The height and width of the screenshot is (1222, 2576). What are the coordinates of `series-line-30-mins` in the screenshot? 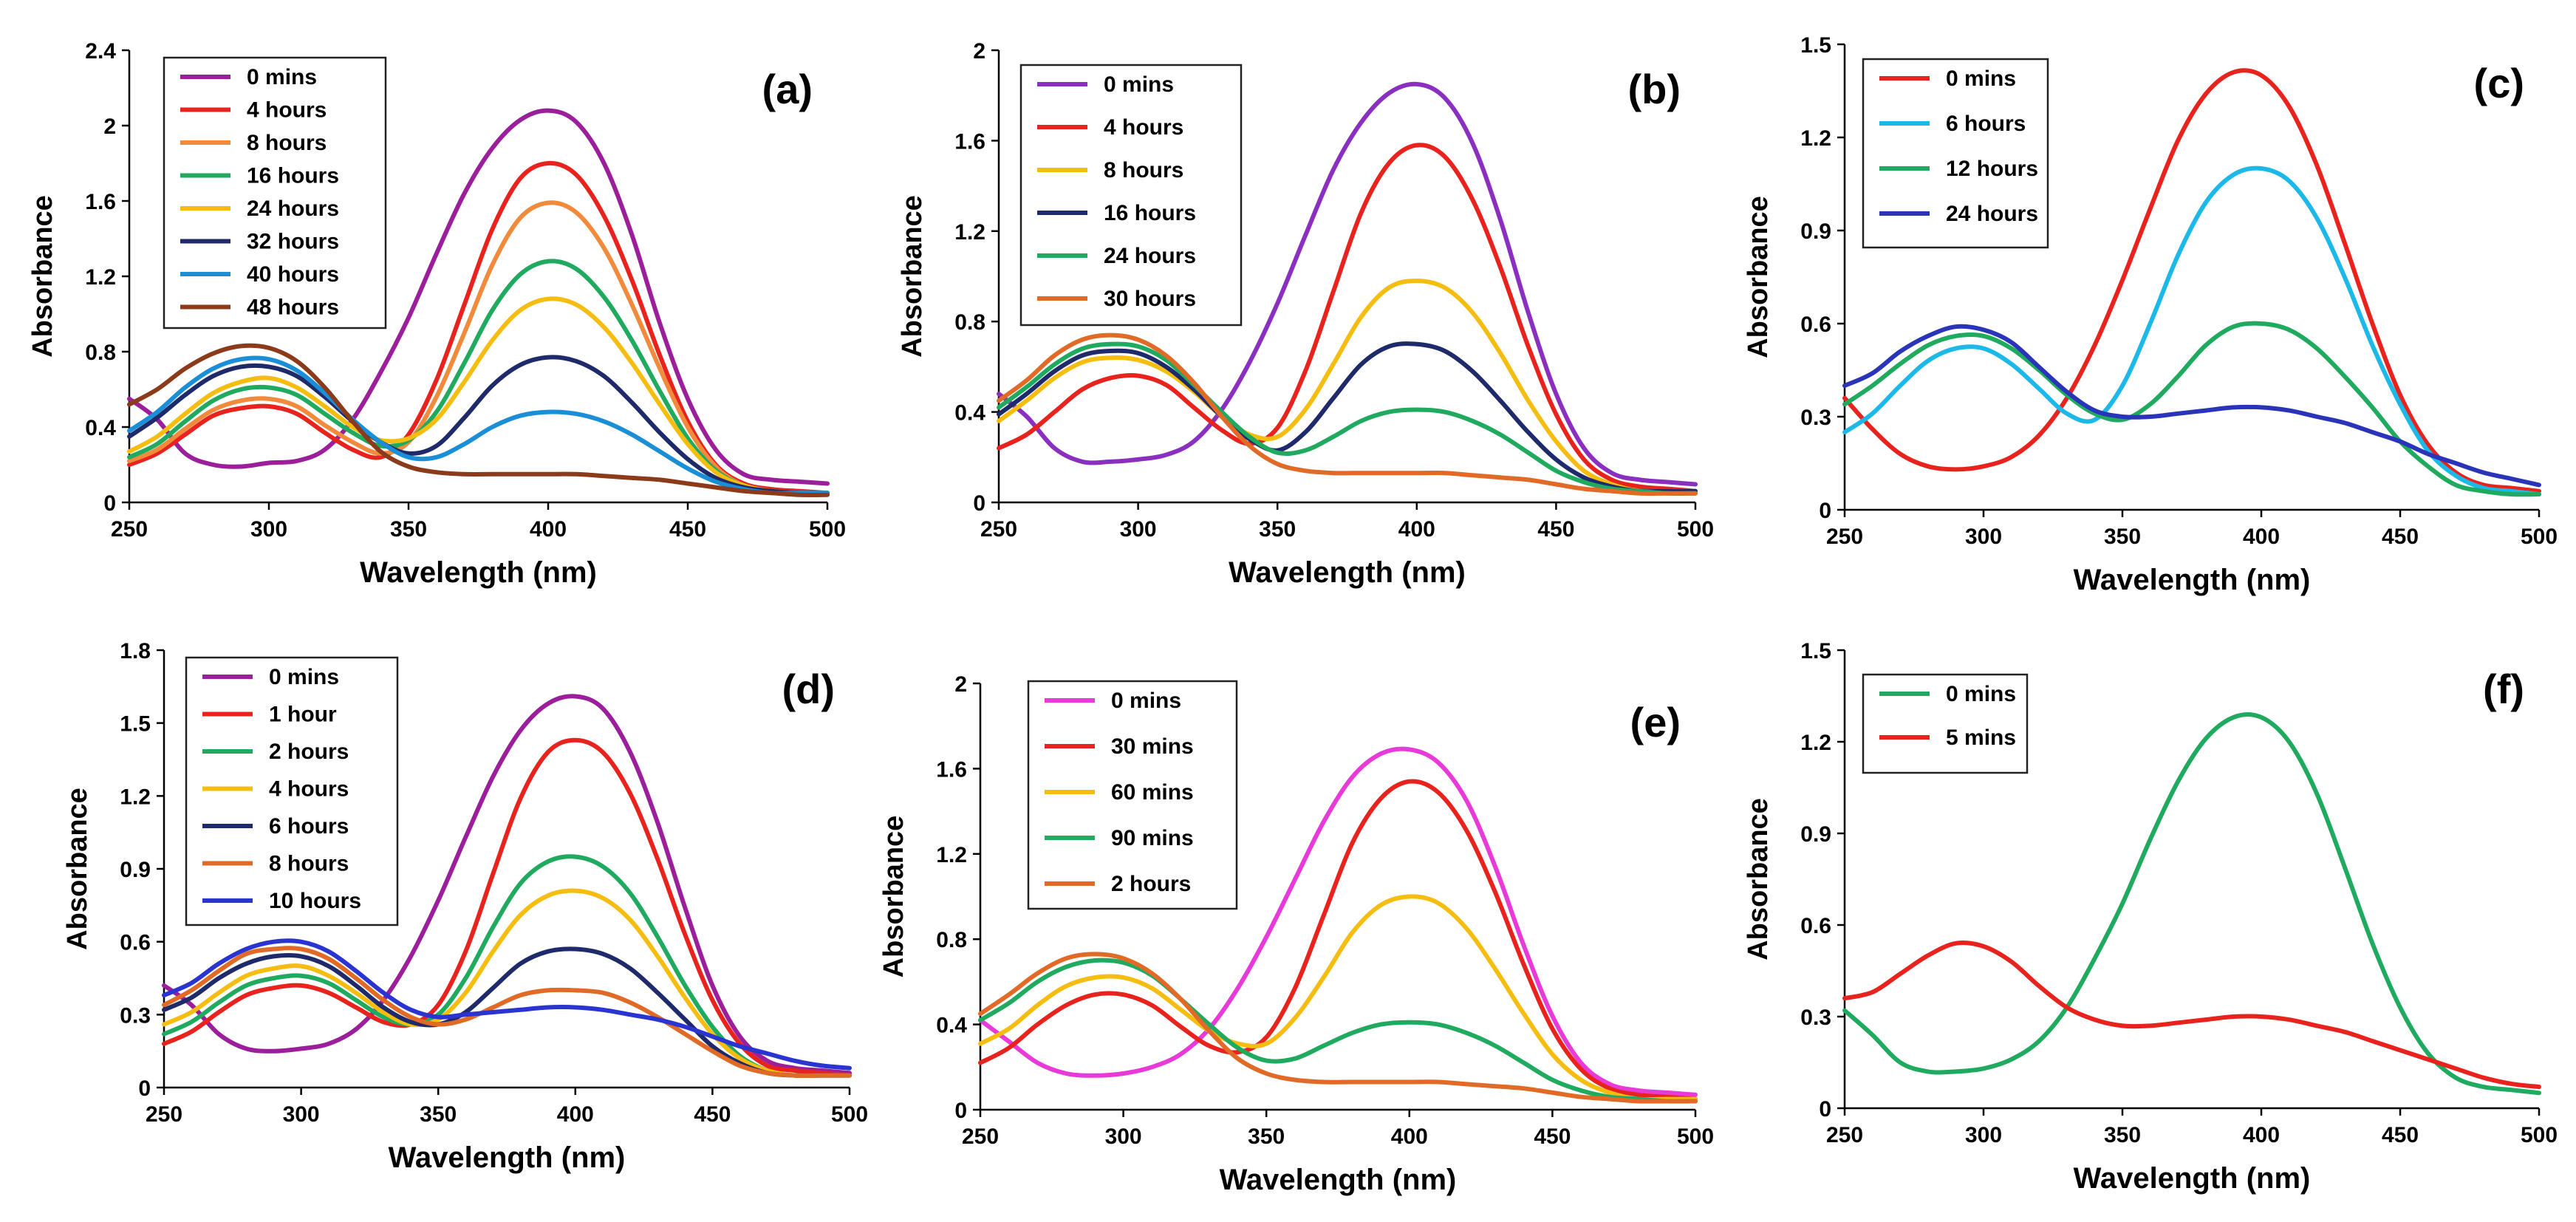 It's located at (1338, 940).